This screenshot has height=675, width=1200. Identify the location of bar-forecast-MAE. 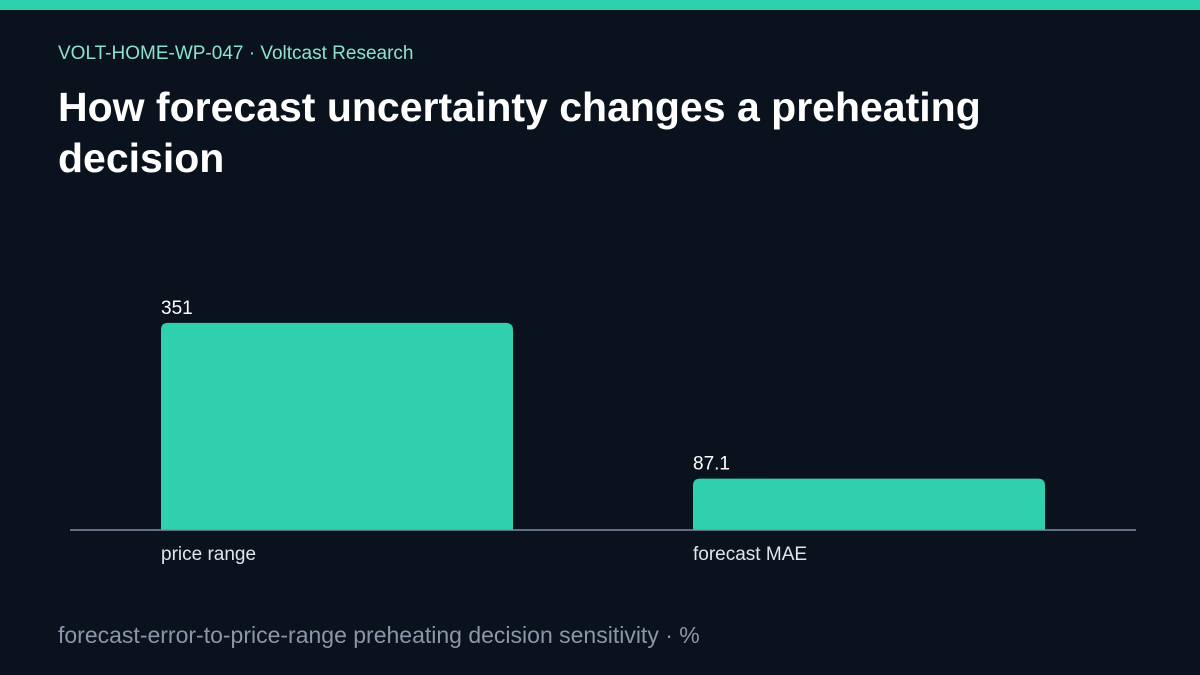
(869, 504).